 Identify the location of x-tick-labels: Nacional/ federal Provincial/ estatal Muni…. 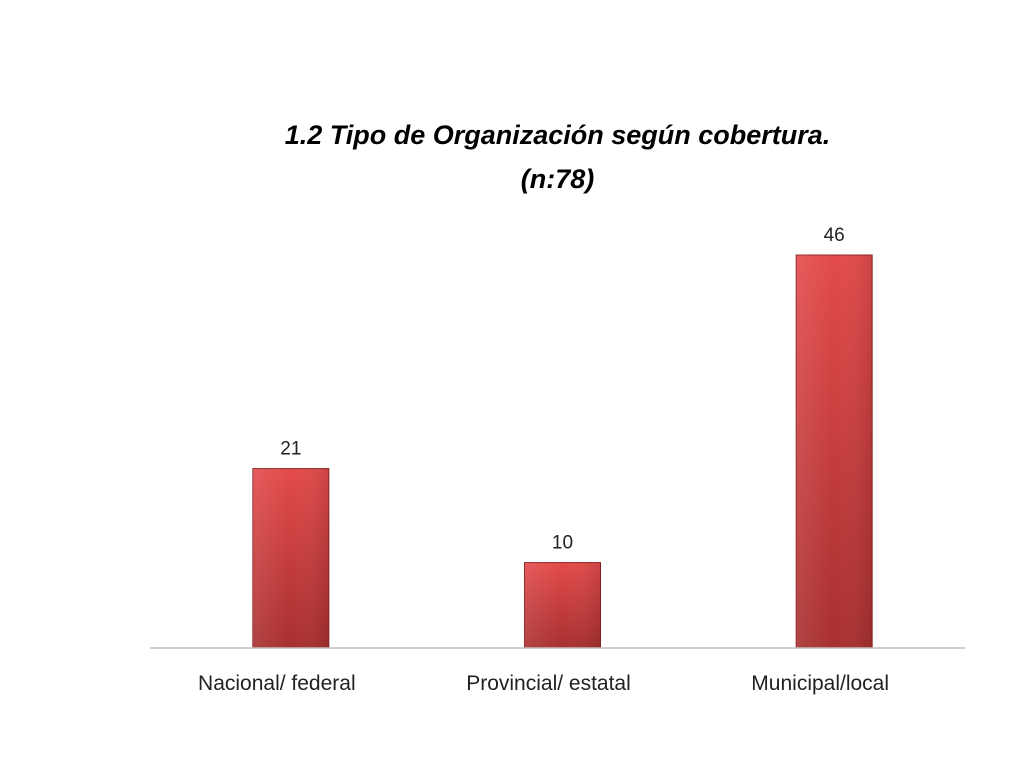
(543, 683).